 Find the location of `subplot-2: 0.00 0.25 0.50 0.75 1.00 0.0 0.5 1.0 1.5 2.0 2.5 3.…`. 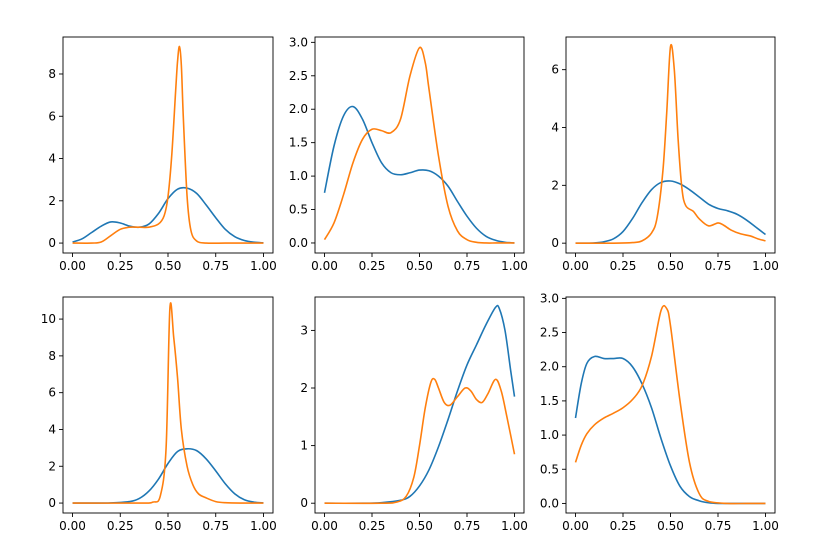

subplot-2: 0.00 0.25 0.50 0.75 1.00 0.0 0.5 1.0 1.5 2.0 2.5 3.… is located at coordinates (408, 154).